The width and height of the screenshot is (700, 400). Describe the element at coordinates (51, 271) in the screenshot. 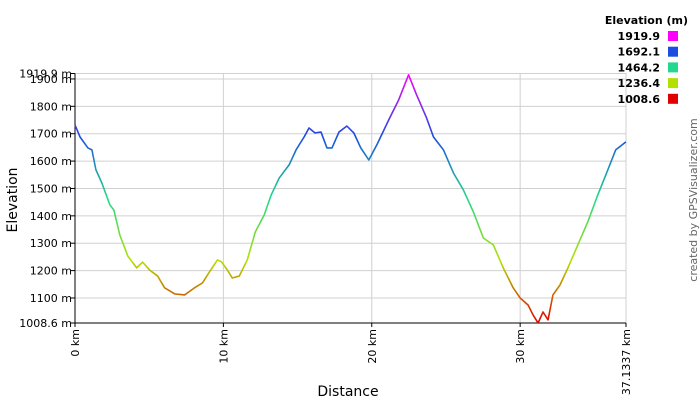

I see `y-tick-label: 1200 m` at that location.